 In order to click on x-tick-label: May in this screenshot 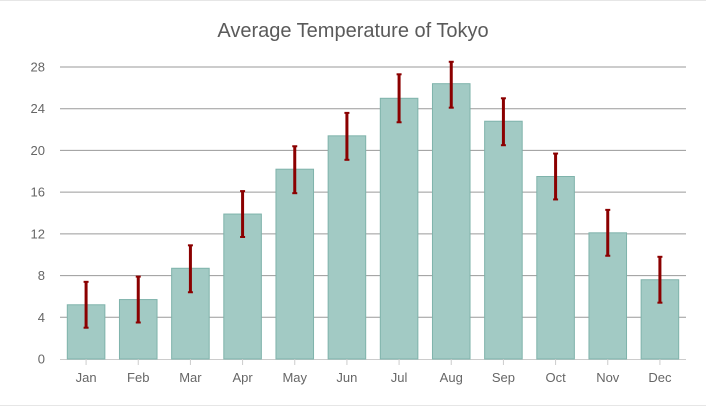, I will do `click(294, 377)`.